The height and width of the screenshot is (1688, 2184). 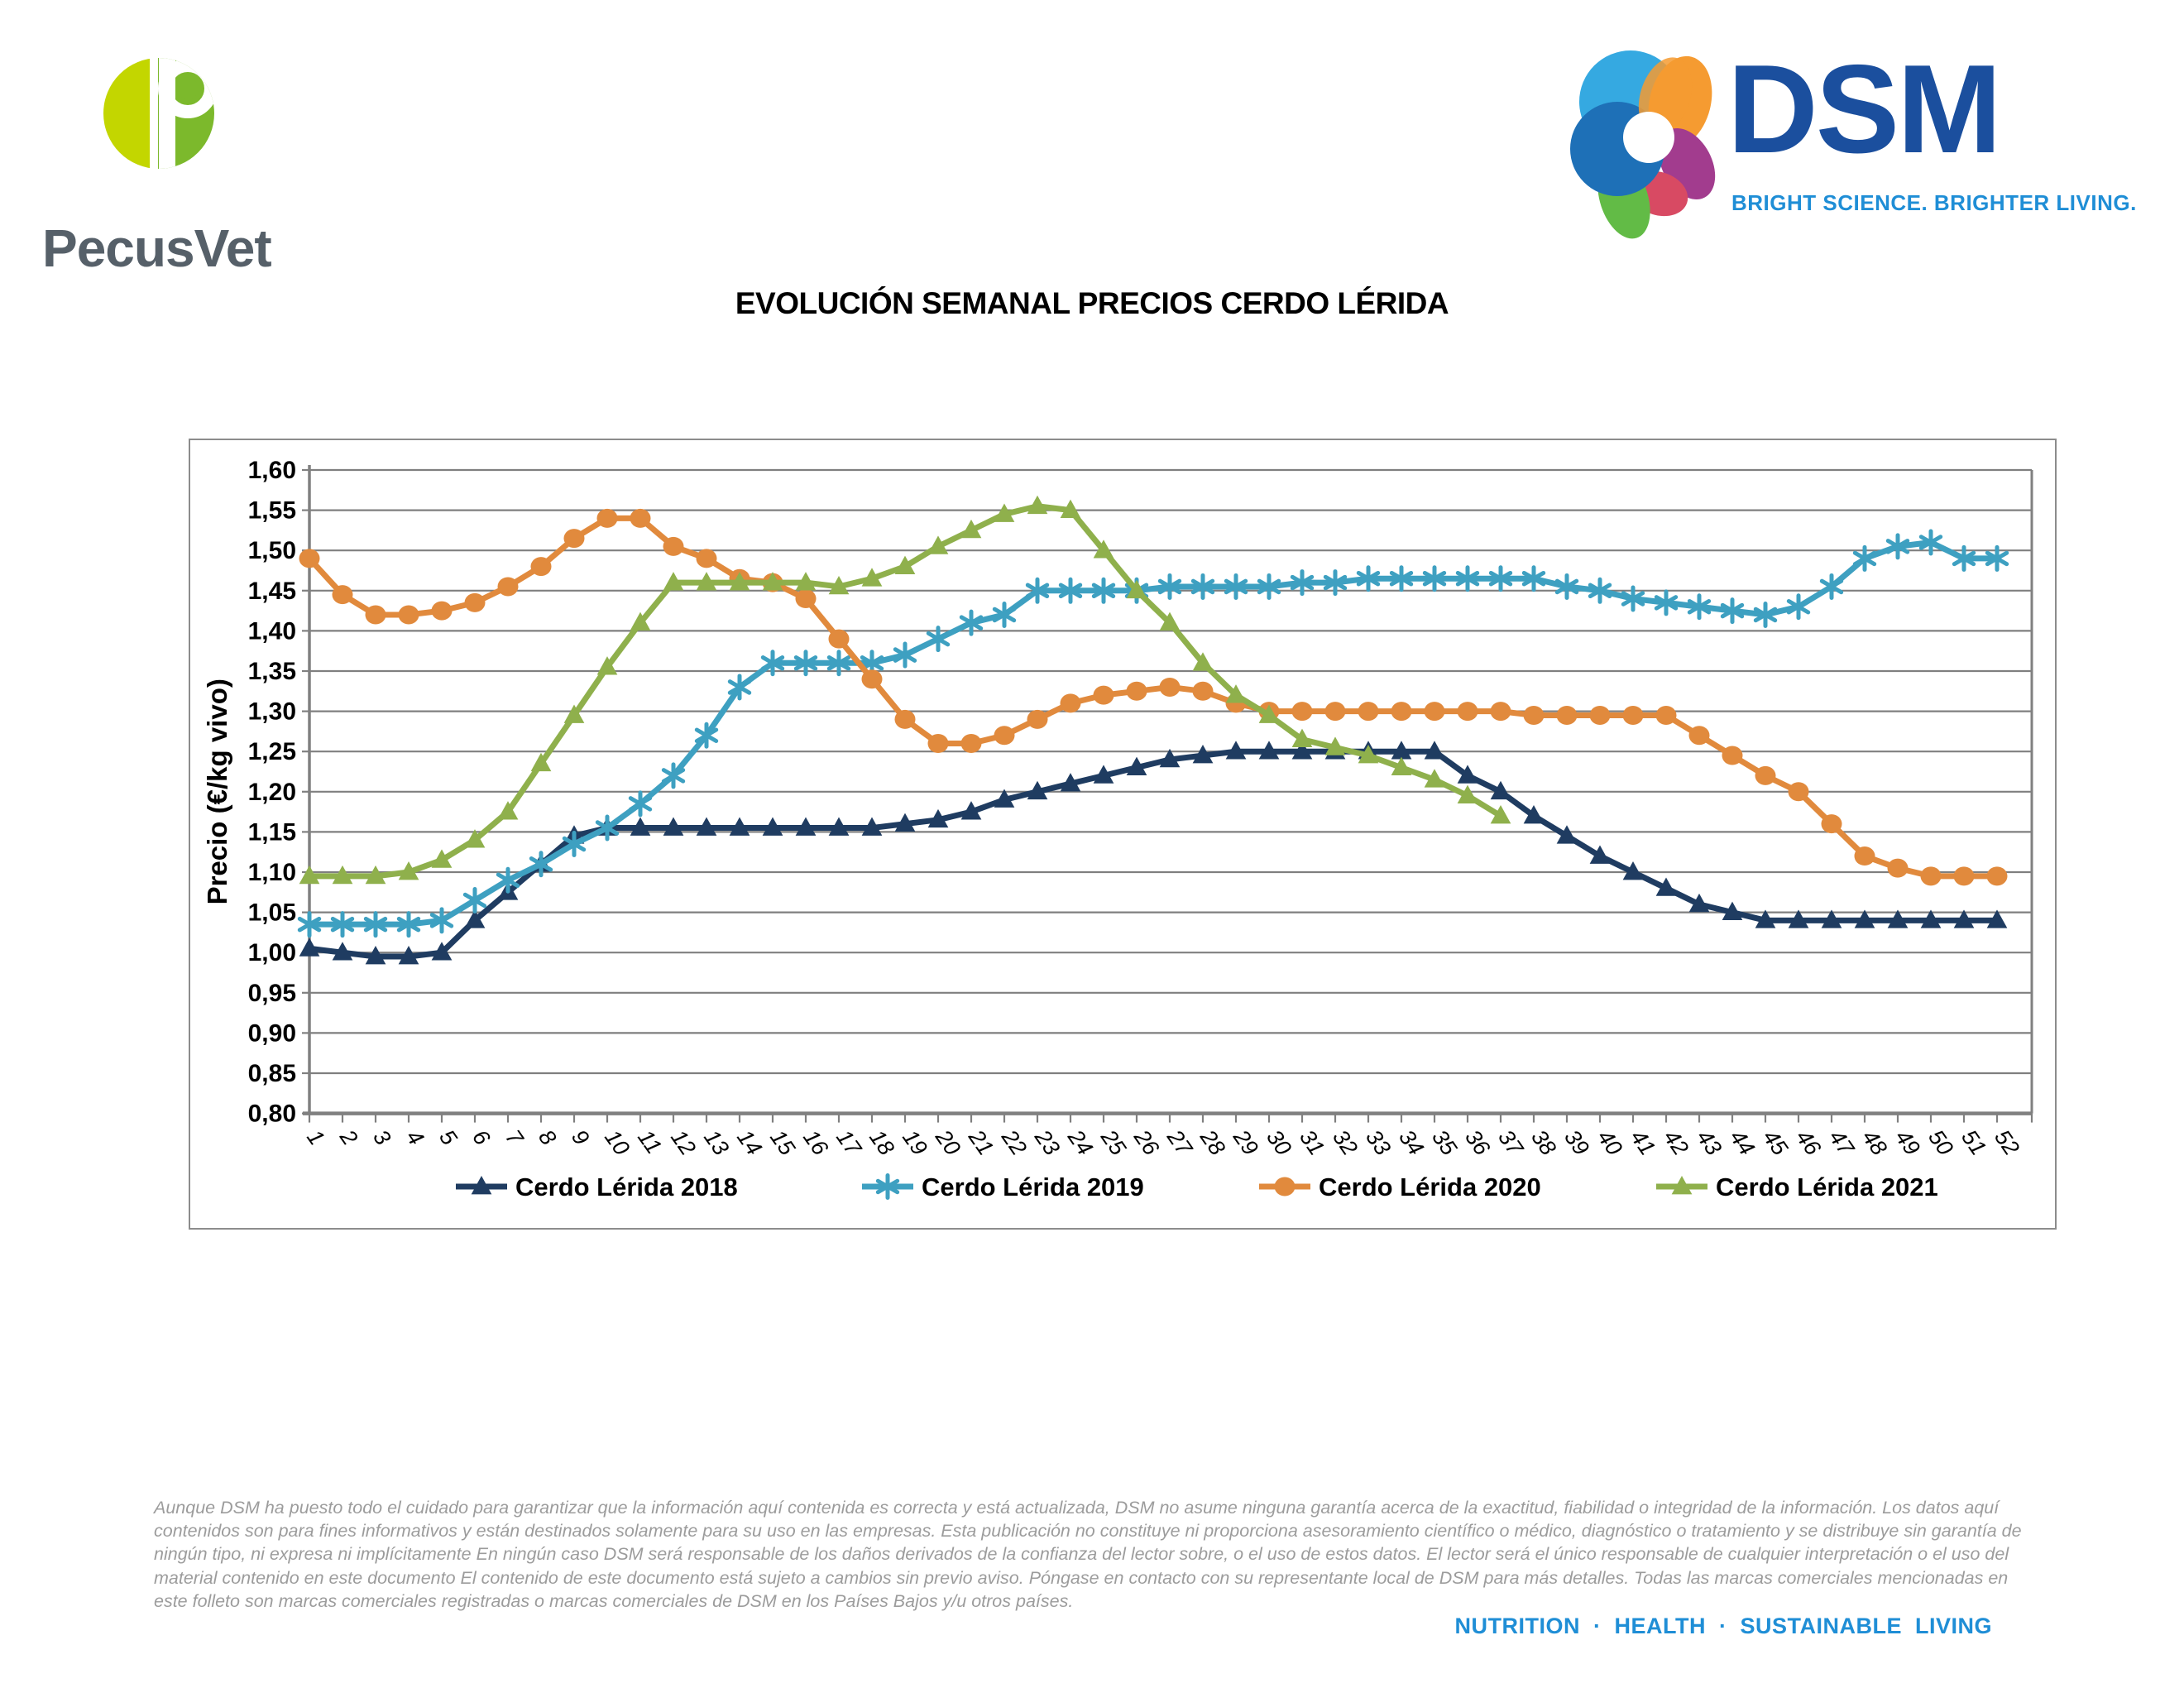 What do you see at coordinates (156, 248) in the screenshot?
I see `pecusvet-wordmark: PecusVet` at bounding box center [156, 248].